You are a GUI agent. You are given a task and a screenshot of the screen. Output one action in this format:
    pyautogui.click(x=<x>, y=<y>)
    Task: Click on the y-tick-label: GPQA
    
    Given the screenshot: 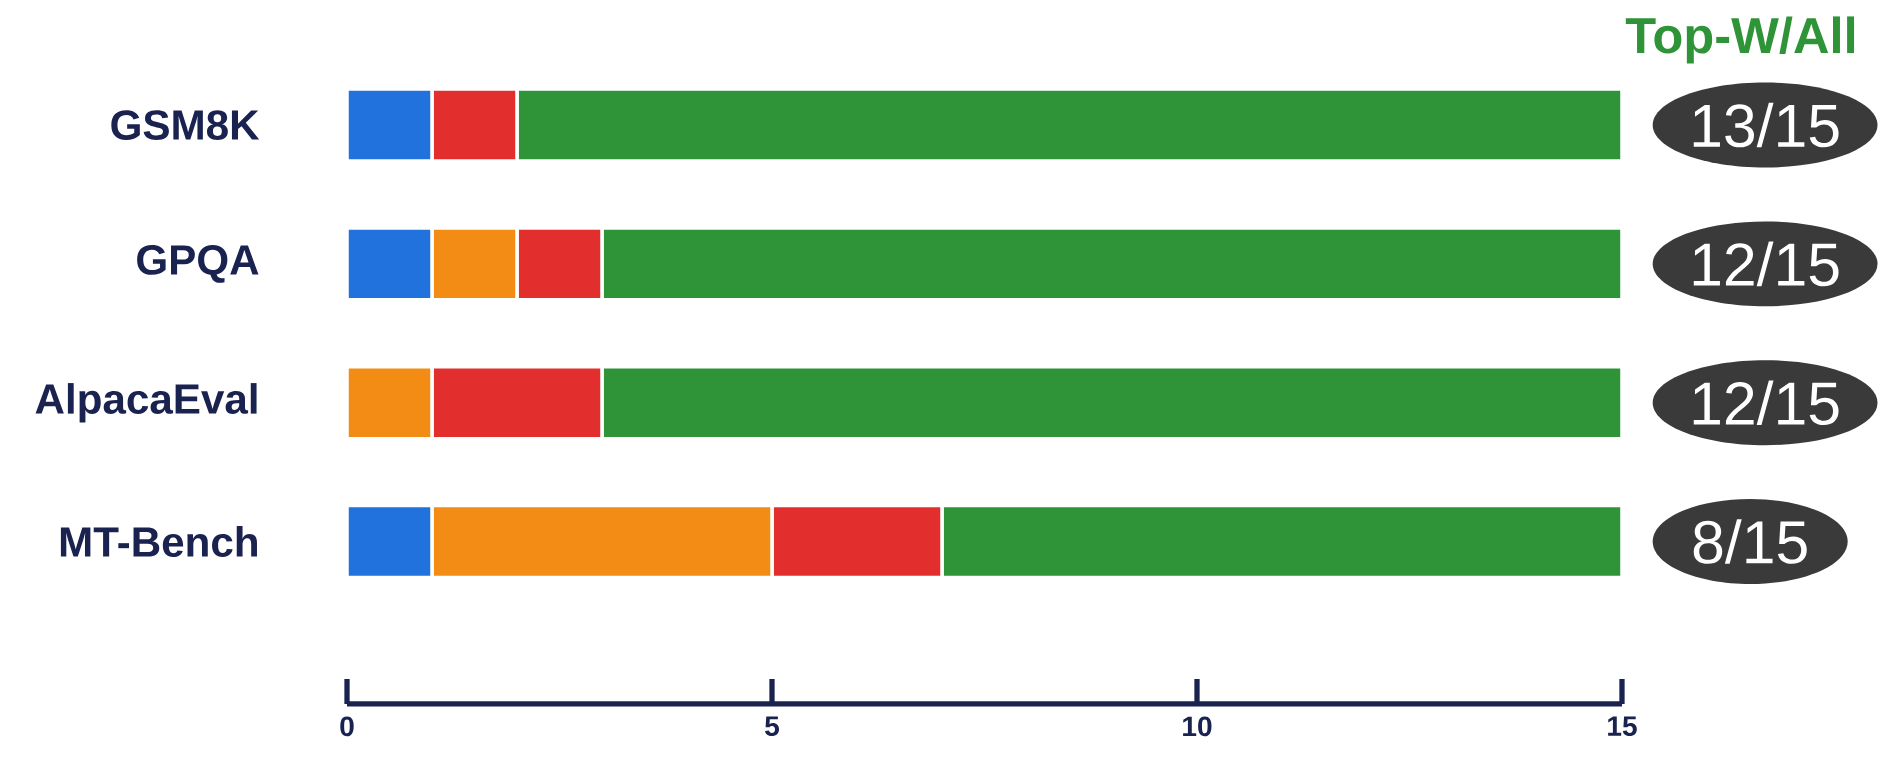 What is the action you would take?
    pyautogui.click(x=198, y=264)
    